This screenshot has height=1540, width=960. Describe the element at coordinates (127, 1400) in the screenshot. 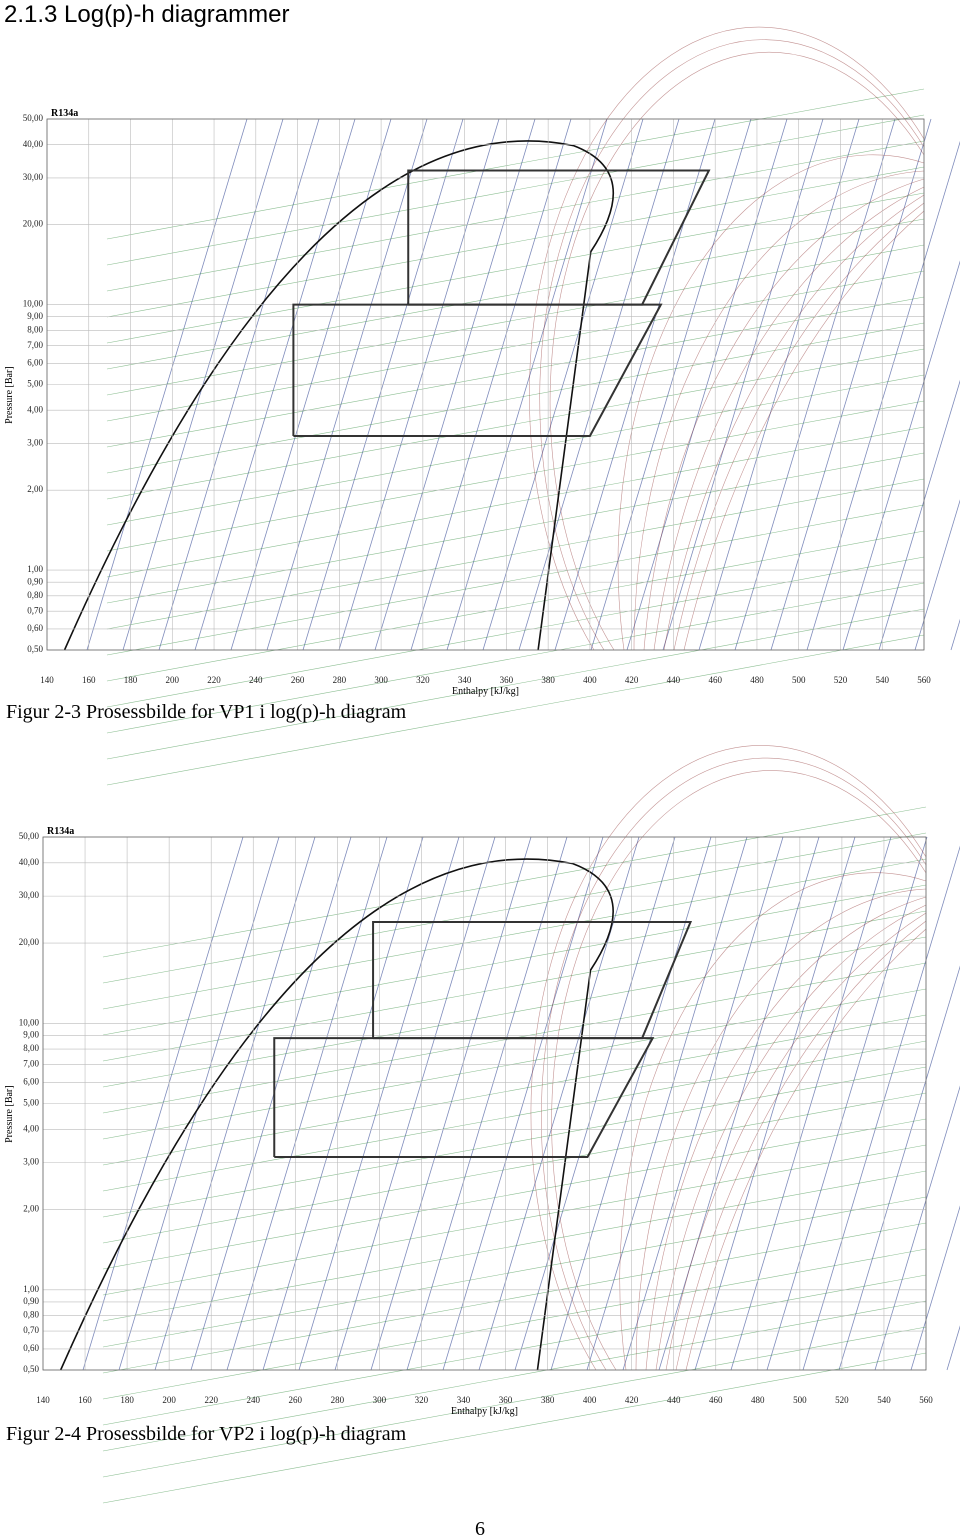

I see `x-tick-label: 180` at that location.